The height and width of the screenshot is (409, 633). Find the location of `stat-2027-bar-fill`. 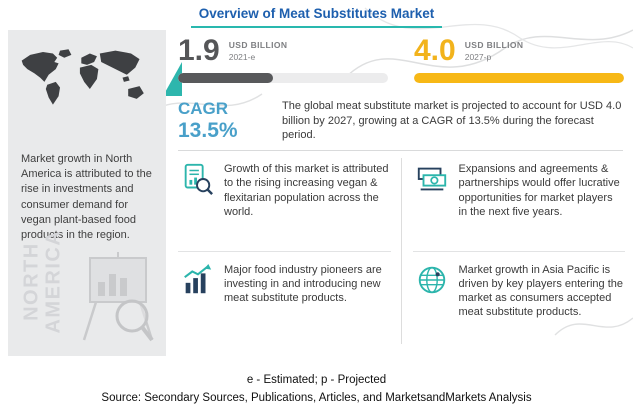

stat-2027-bar-fill is located at coordinates (519, 78).